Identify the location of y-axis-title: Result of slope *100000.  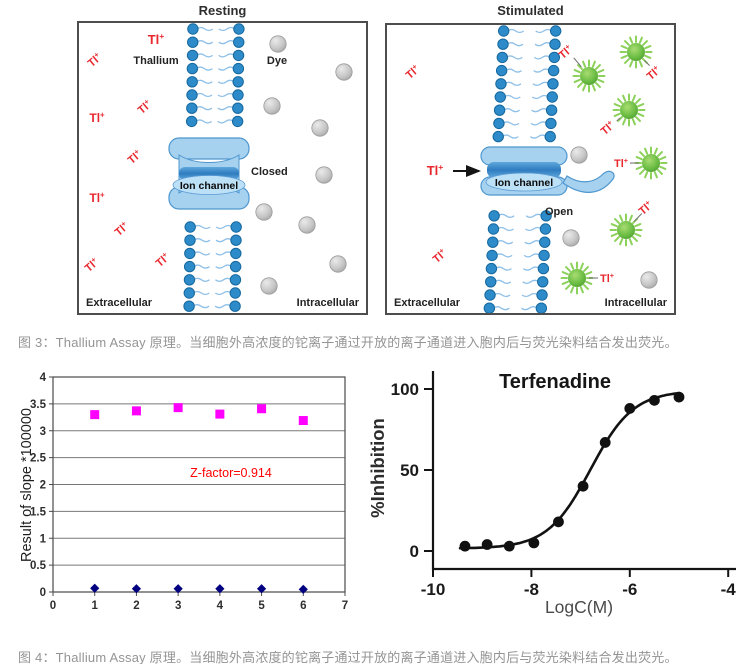
(27, 485).